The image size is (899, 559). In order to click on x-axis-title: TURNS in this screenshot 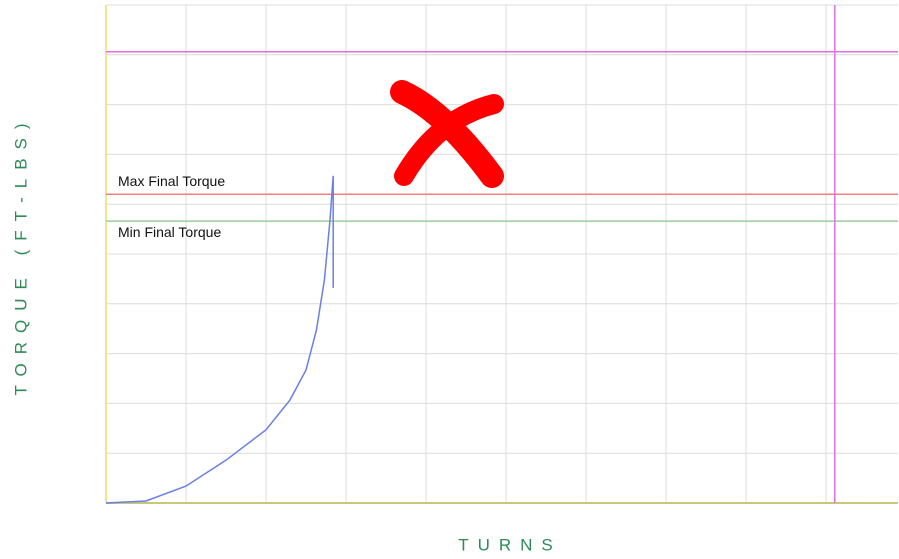, I will do `click(510, 544)`.